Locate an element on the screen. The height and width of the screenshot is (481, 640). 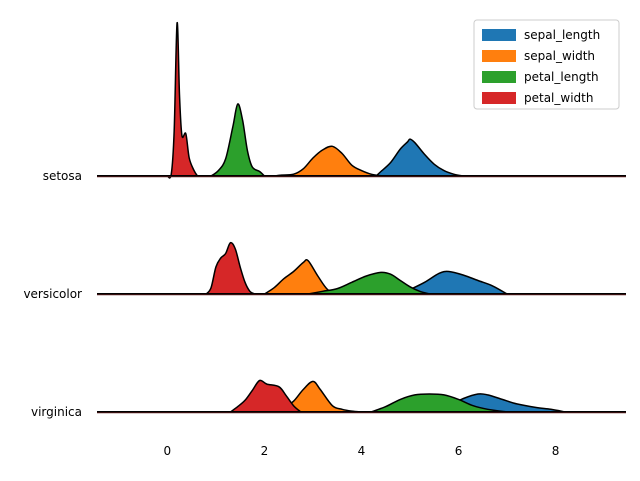
density-virginica-petal_width is located at coordinates (265, 396).